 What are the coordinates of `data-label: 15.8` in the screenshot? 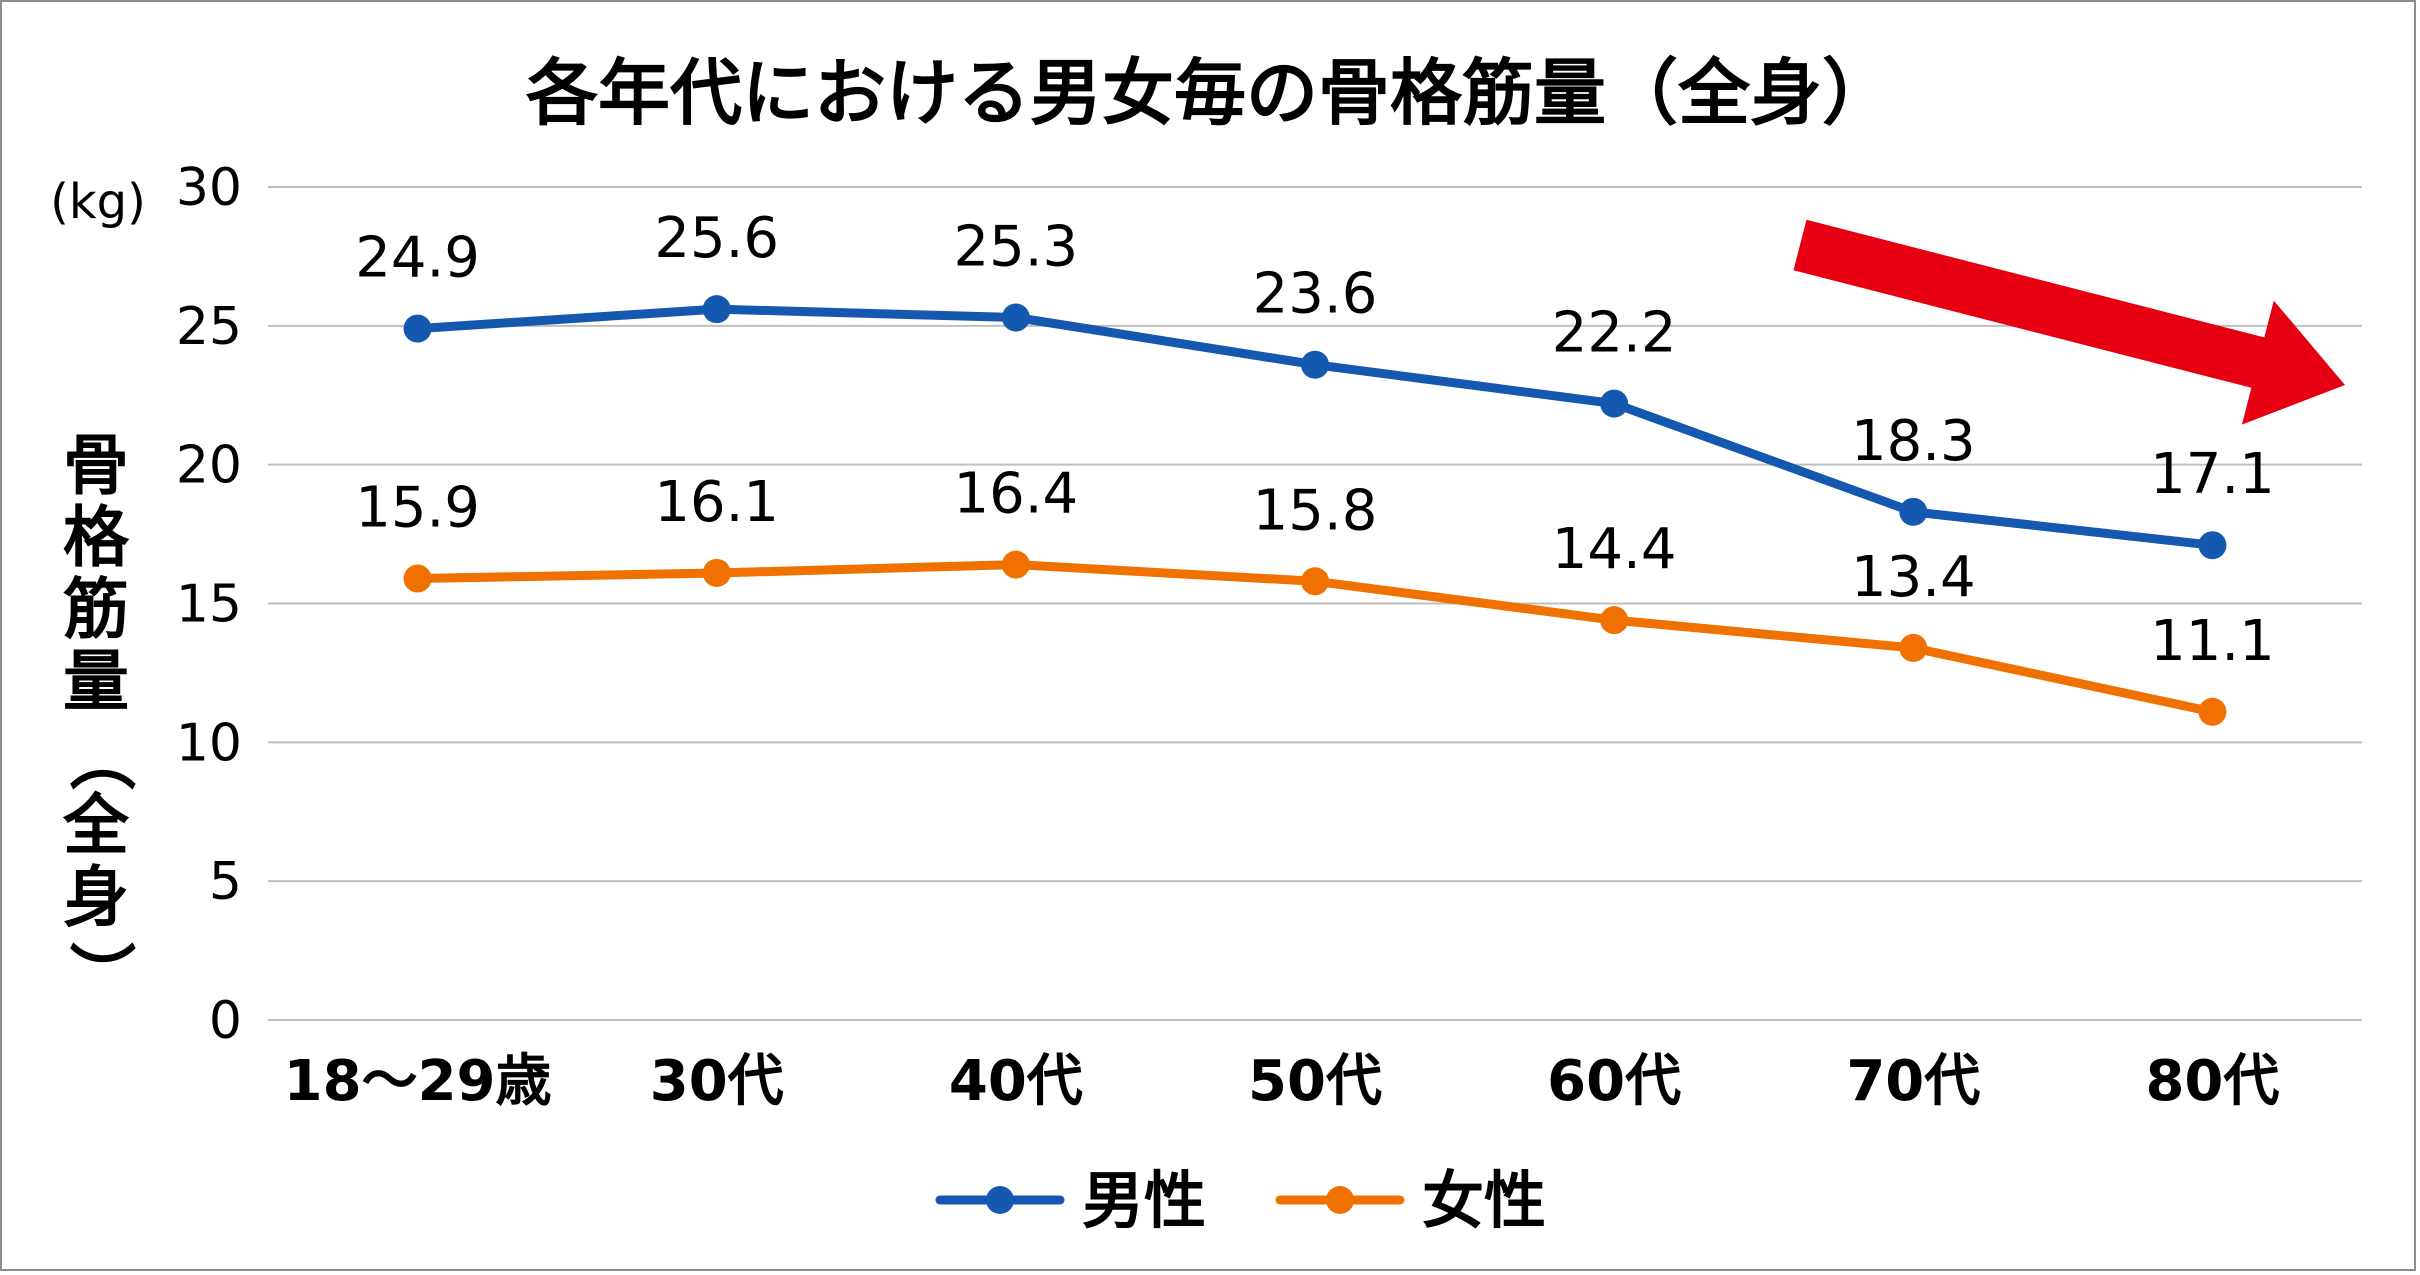 It's located at (1315, 510).